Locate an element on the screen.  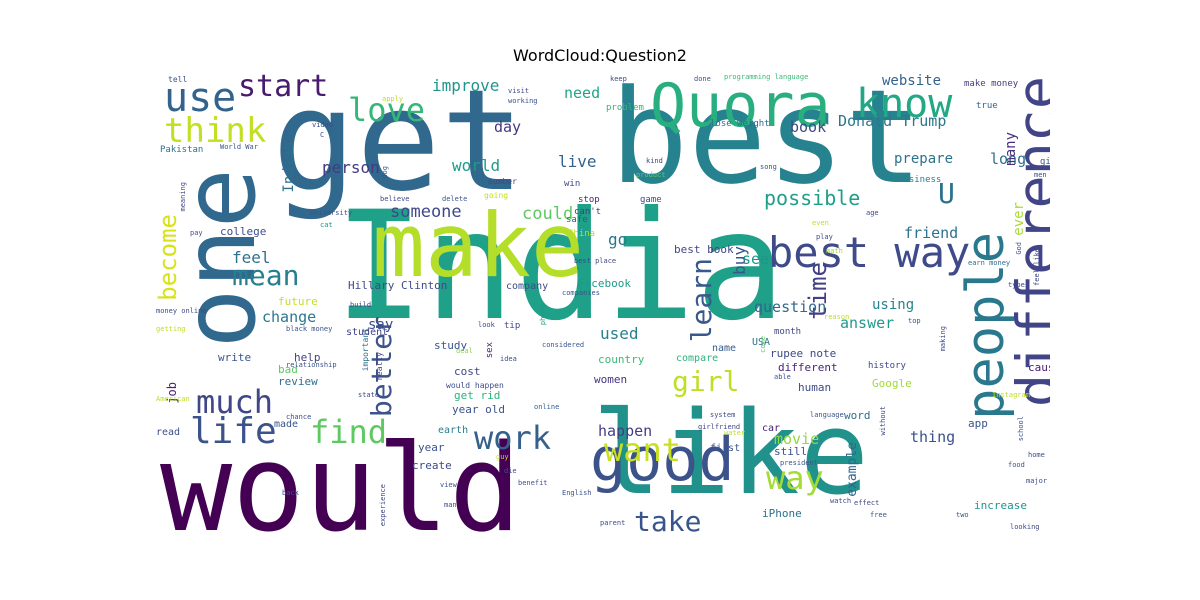
word-keep: keep is located at coordinates (618, 79).